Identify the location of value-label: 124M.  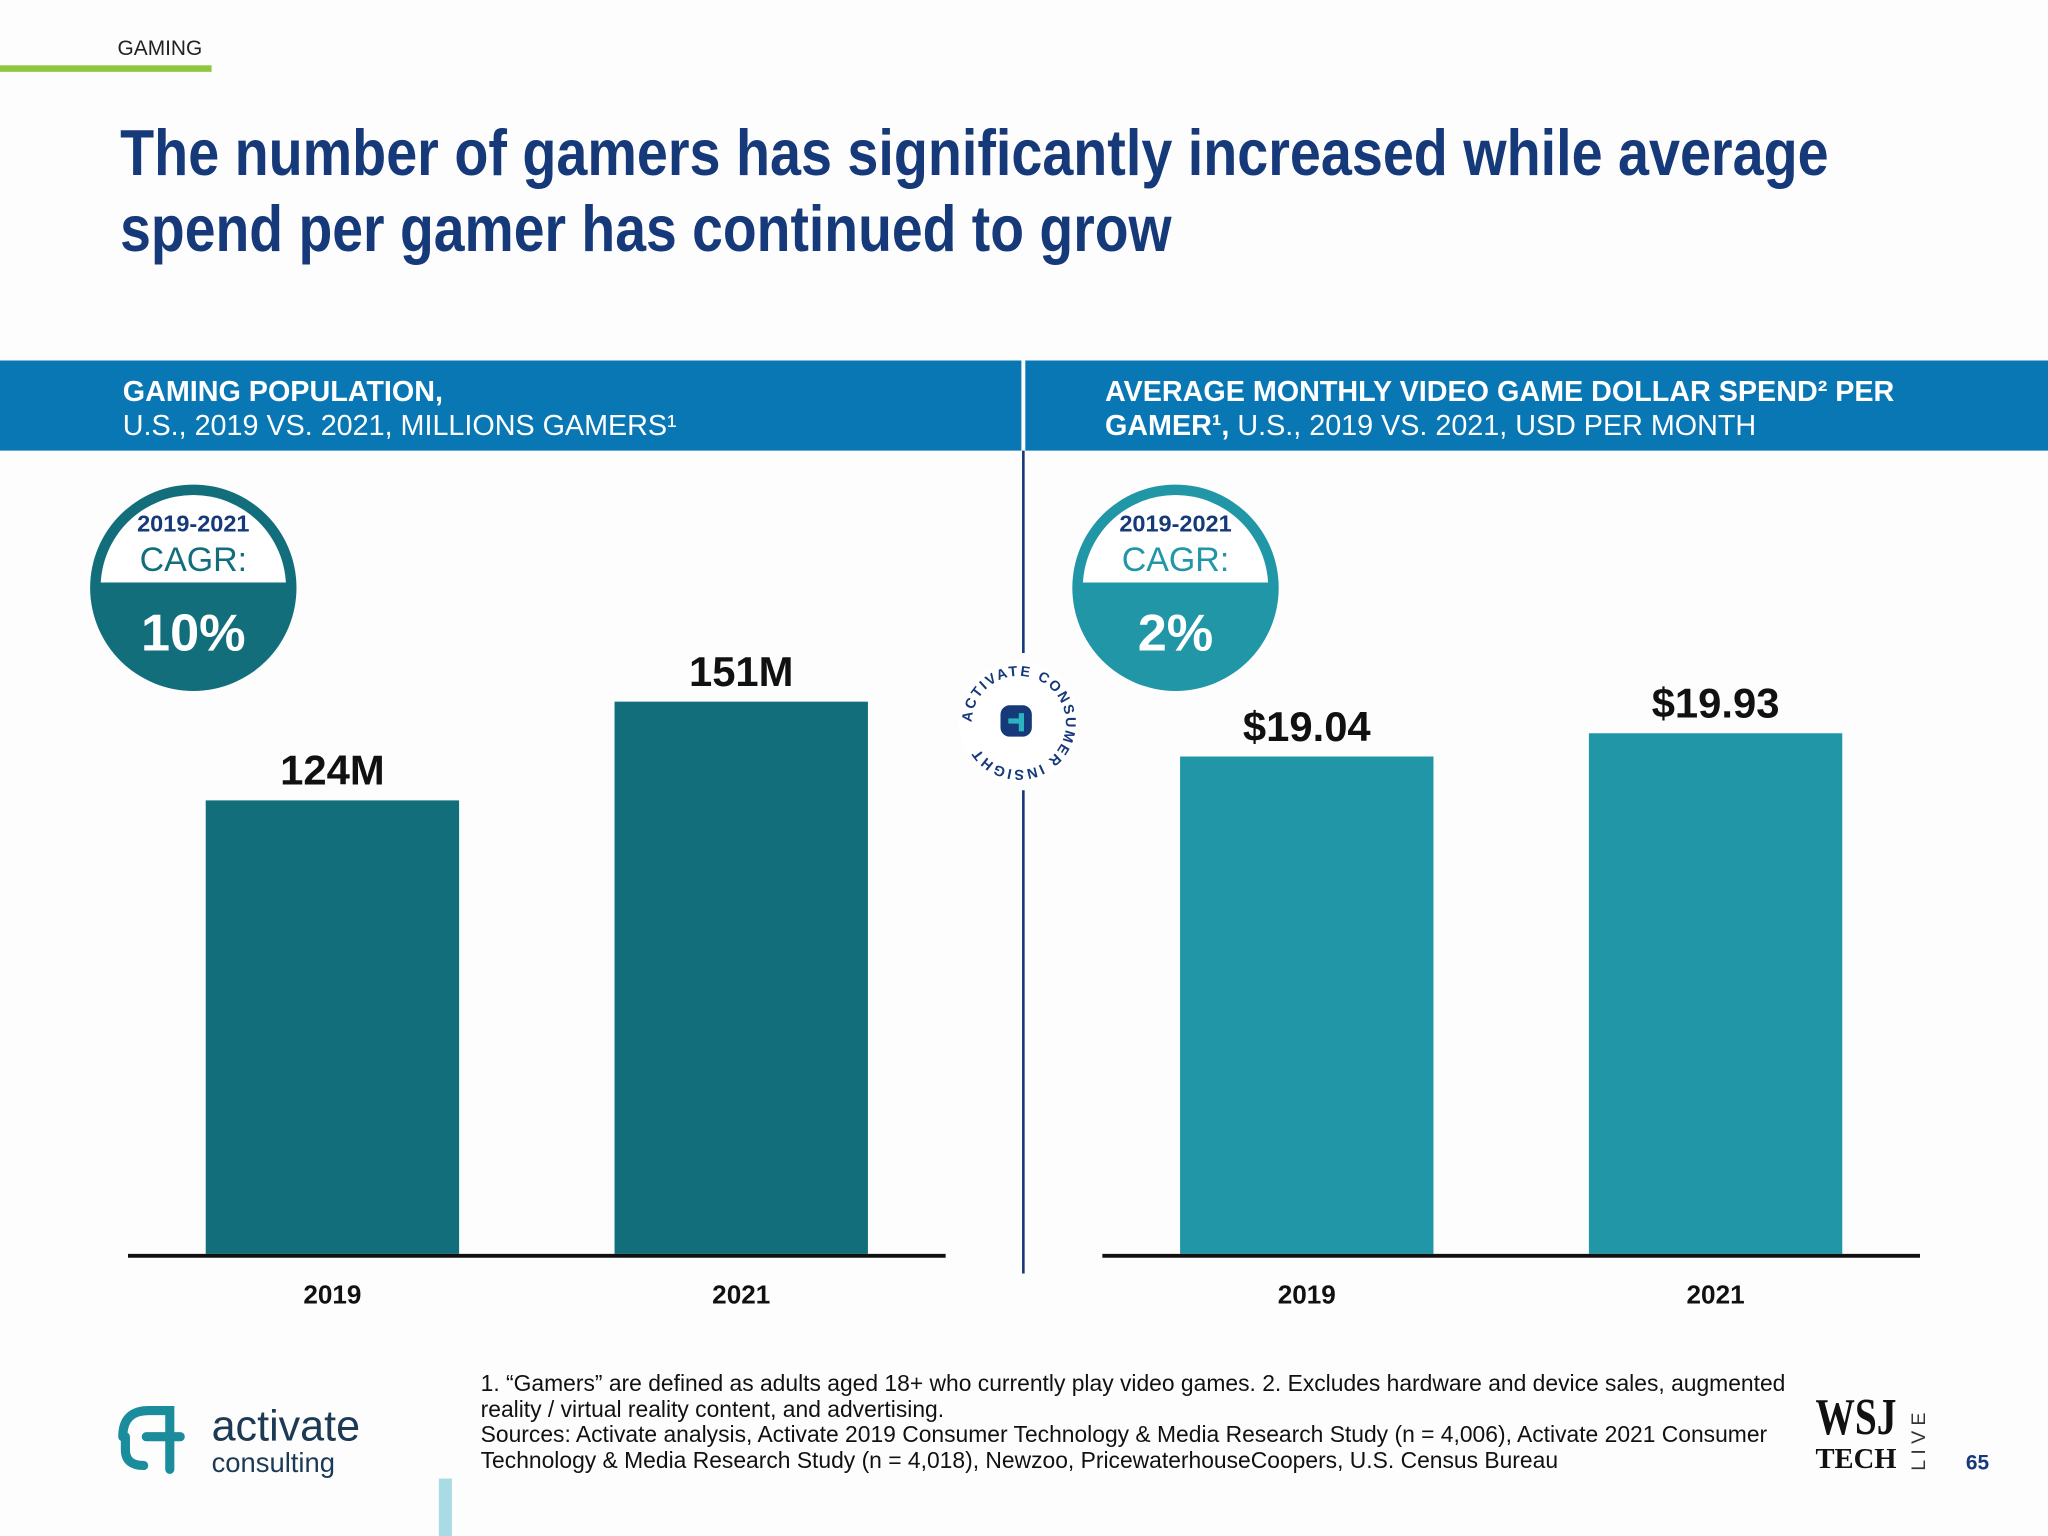
(332, 770).